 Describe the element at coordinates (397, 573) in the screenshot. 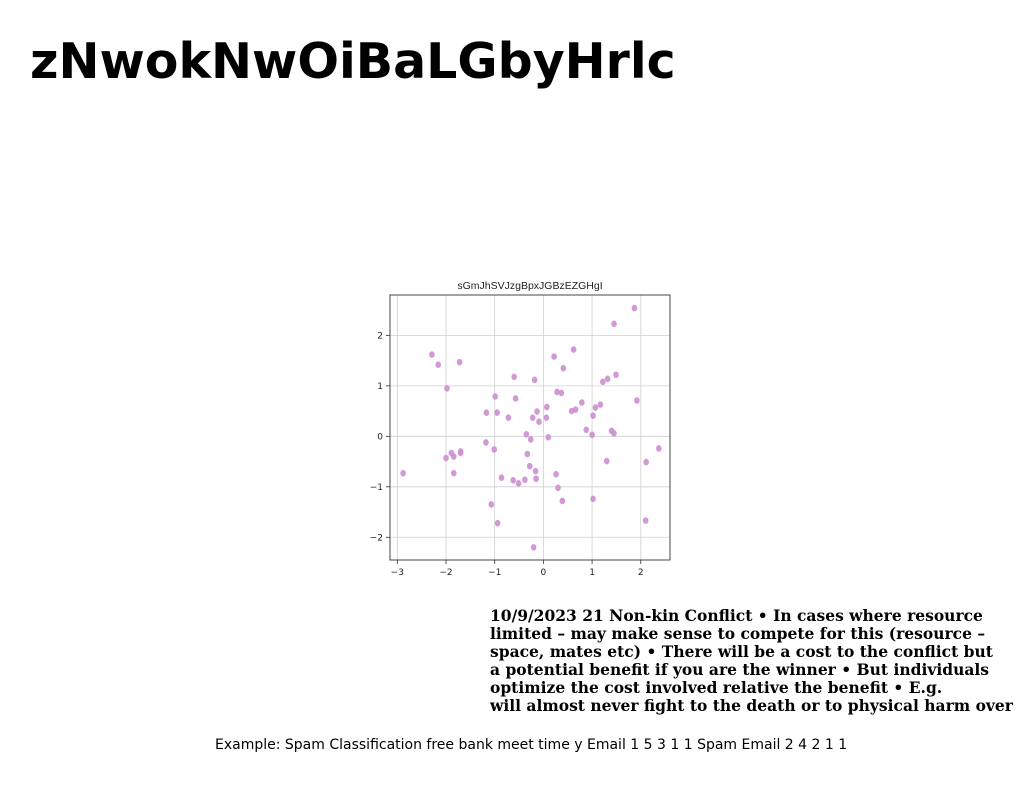

I see `x-tick-label: −3` at that location.